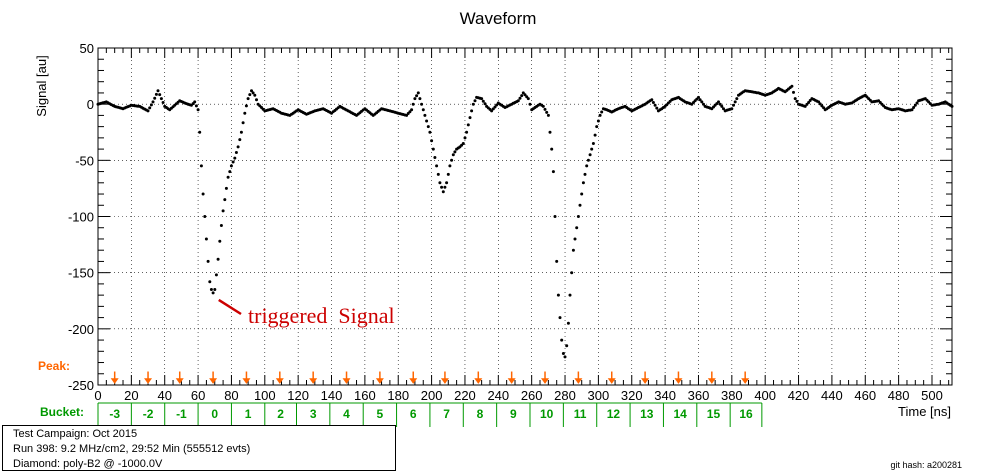 The width and height of the screenshot is (996, 474). What do you see at coordinates (632, 395) in the screenshot?
I see `x-tick-label: 320` at bounding box center [632, 395].